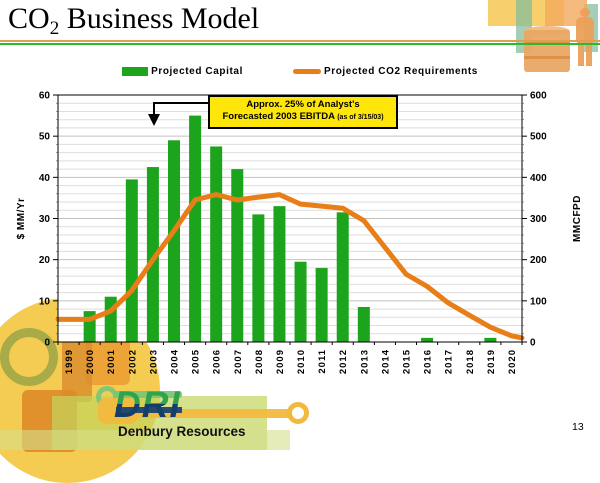 Image resolution: width=600 pixels, height=483 pixels. What do you see at coordinates (300, 44) in the screenshot?
I see `title-divider-green` at bounding box center [300, 44].